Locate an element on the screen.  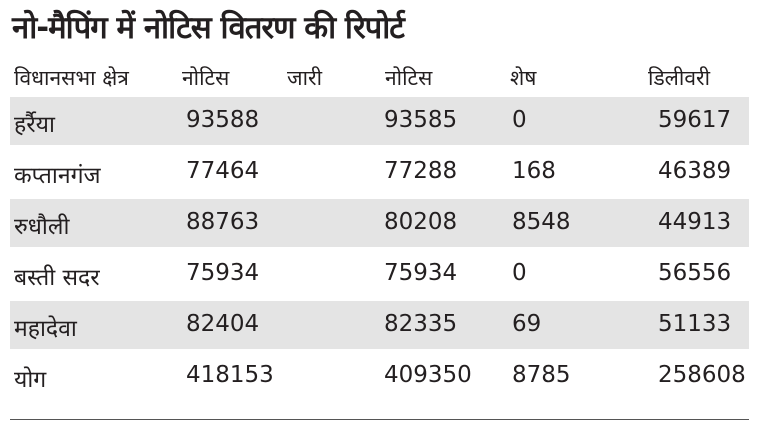
table-row: कप्तानगंज 77464 77288 168 46389 is located at coordinates (379, 172).